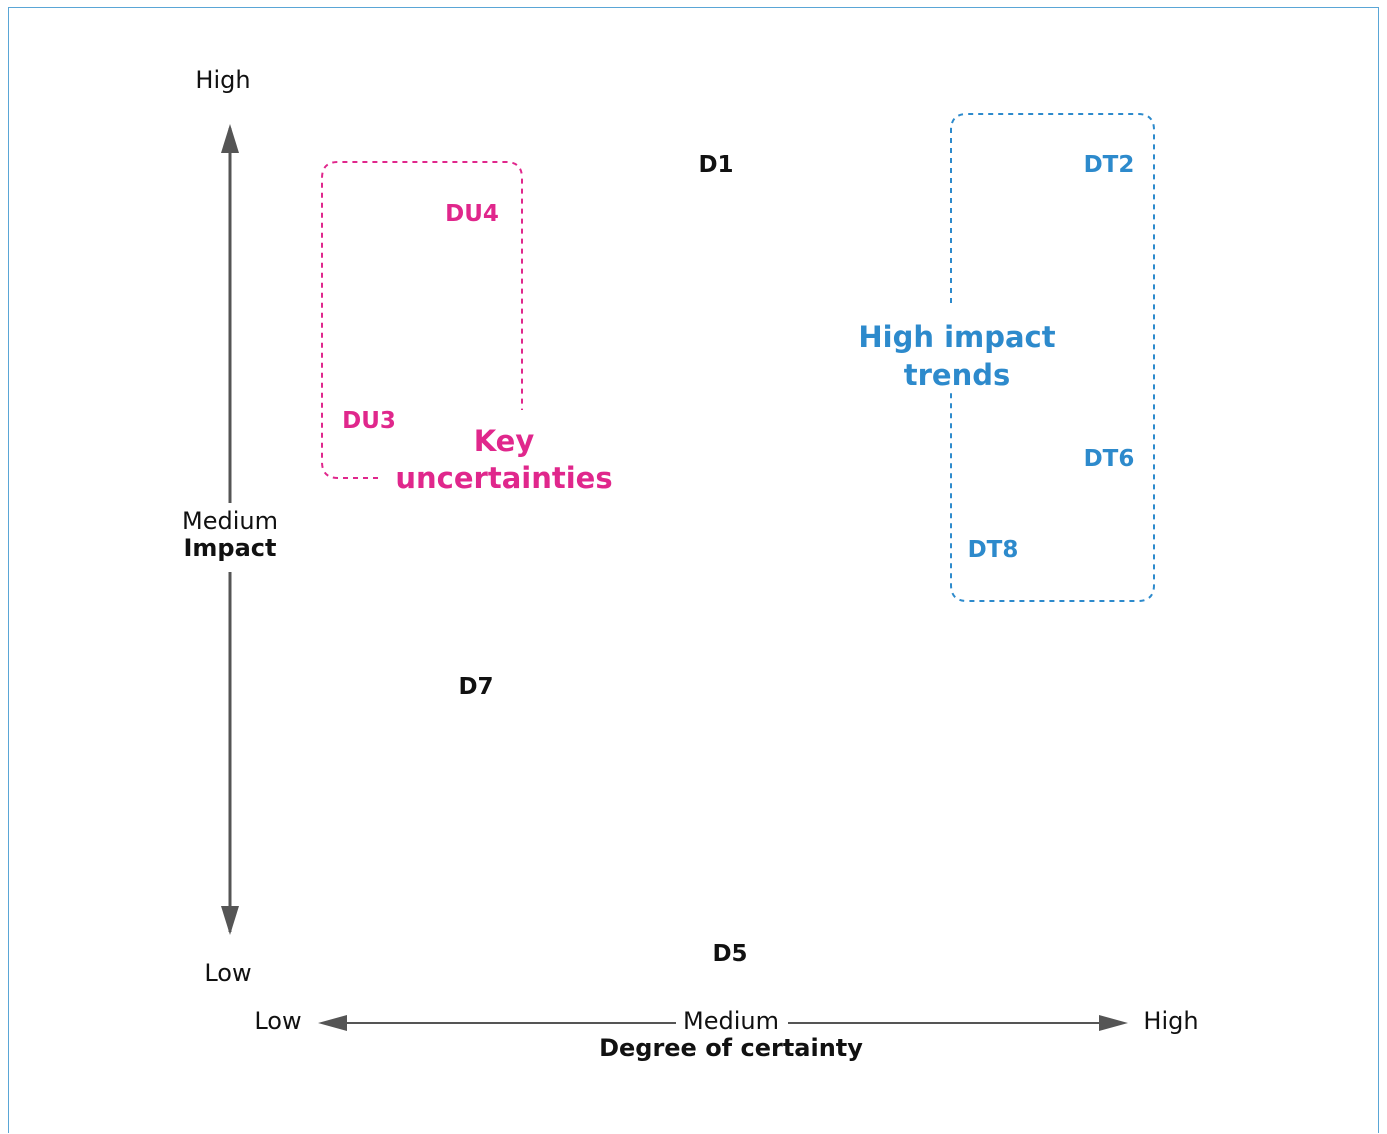 The height and width of the screenshot is (1134, 1387). Describe the element at coordinates (731, 1048) in the screenshot. I see `x-axis-title: Degree of certainty` at that location.